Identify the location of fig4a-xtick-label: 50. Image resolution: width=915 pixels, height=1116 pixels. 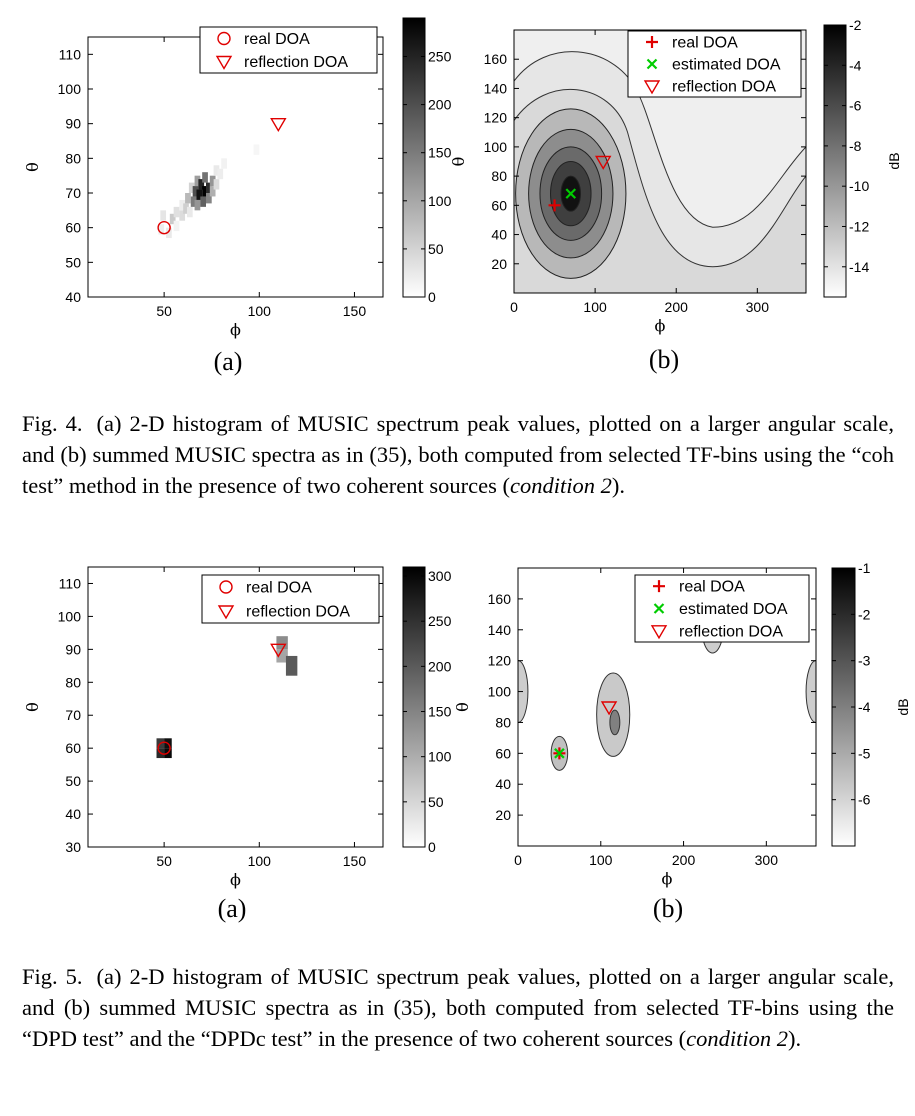
(164, 311).